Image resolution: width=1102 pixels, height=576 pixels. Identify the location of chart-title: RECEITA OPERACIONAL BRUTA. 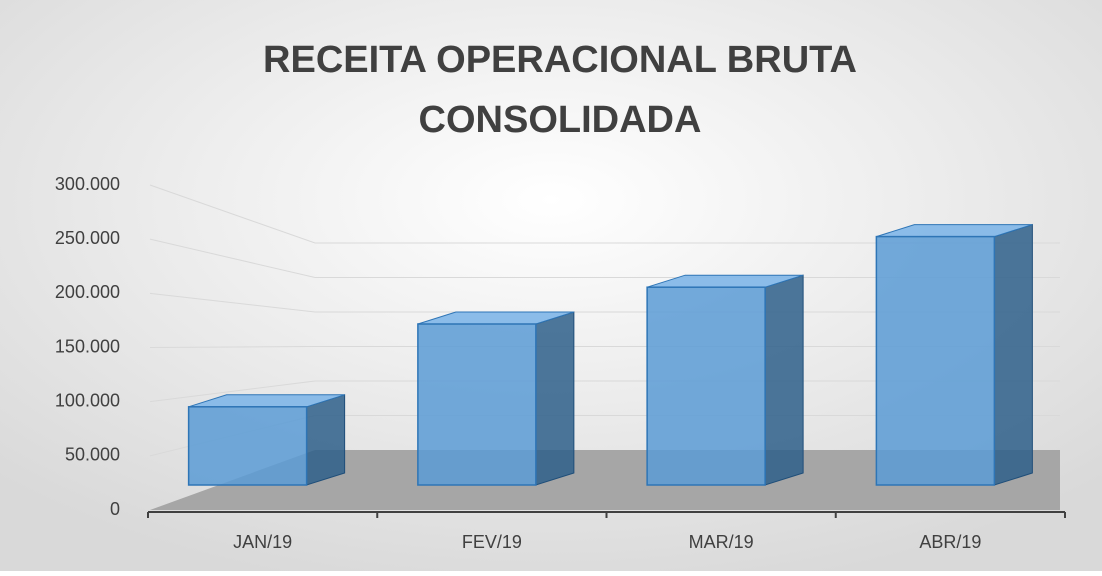
(560, 60).